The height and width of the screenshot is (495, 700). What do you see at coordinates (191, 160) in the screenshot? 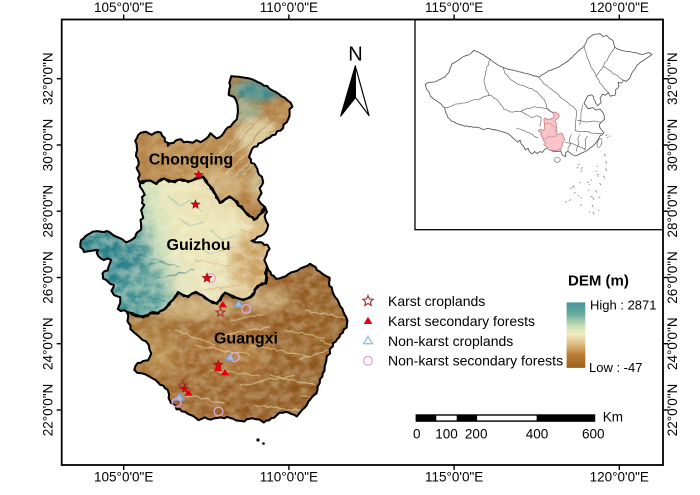
I see `svg-text: Chongqing` at bounding box center [191, 160].